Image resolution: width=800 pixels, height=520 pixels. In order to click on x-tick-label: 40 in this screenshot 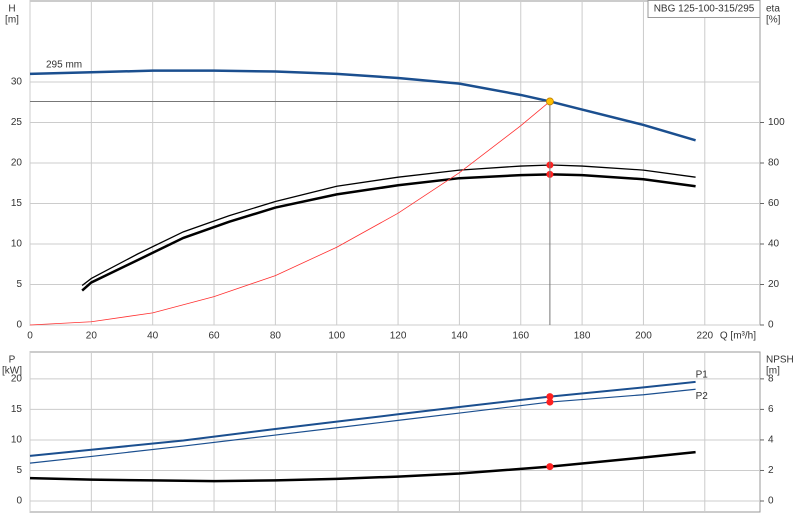, I will do `click(153, 336)`.